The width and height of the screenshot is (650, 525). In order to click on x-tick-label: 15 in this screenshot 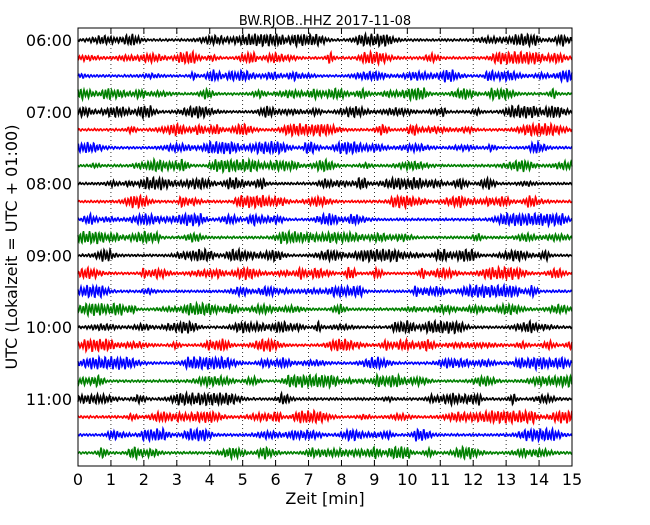, I will do `click(572, 479)`.